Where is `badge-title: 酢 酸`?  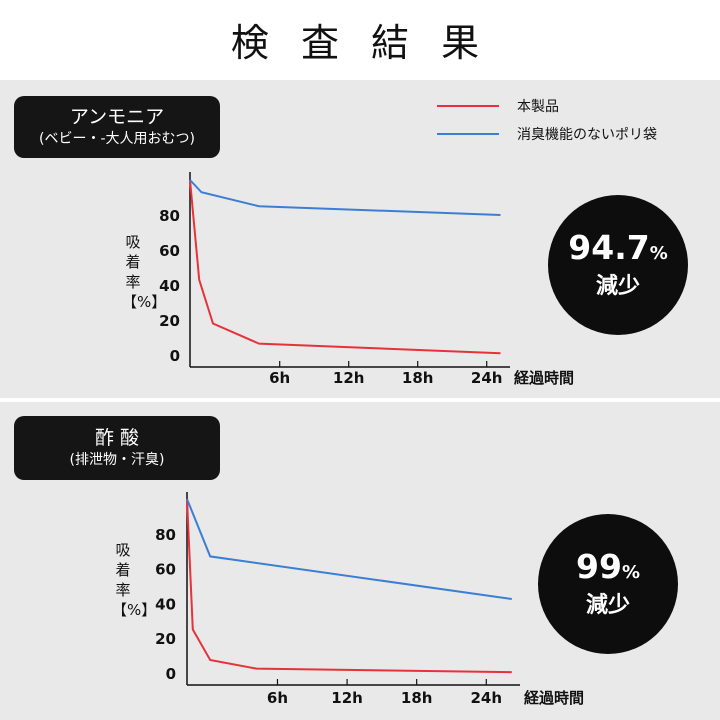 badge-title: 酢 酸 is located at coordinates (117, 438).